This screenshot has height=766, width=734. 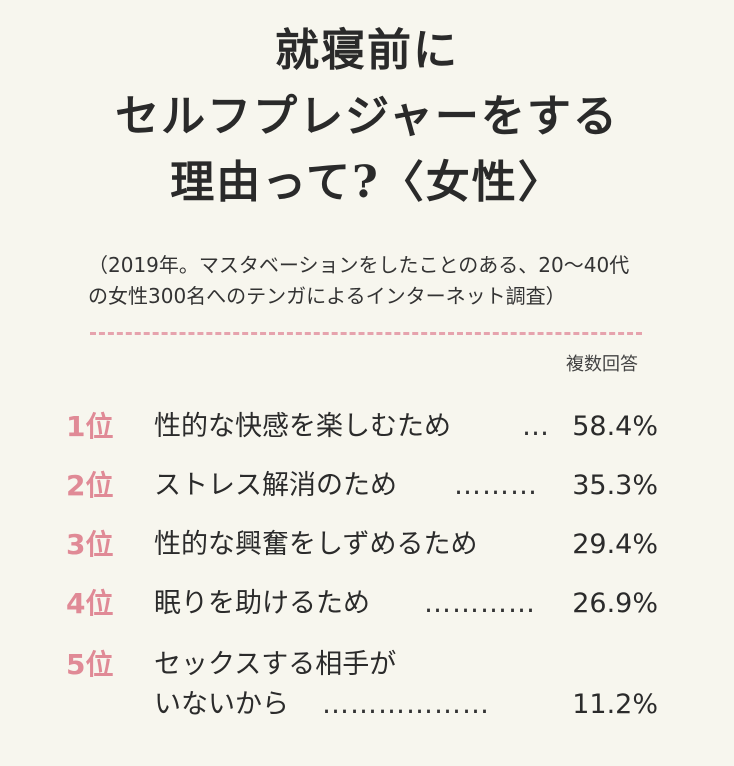 I want to click on title-line-1: 就寝前に, so click(x=367, y=50).